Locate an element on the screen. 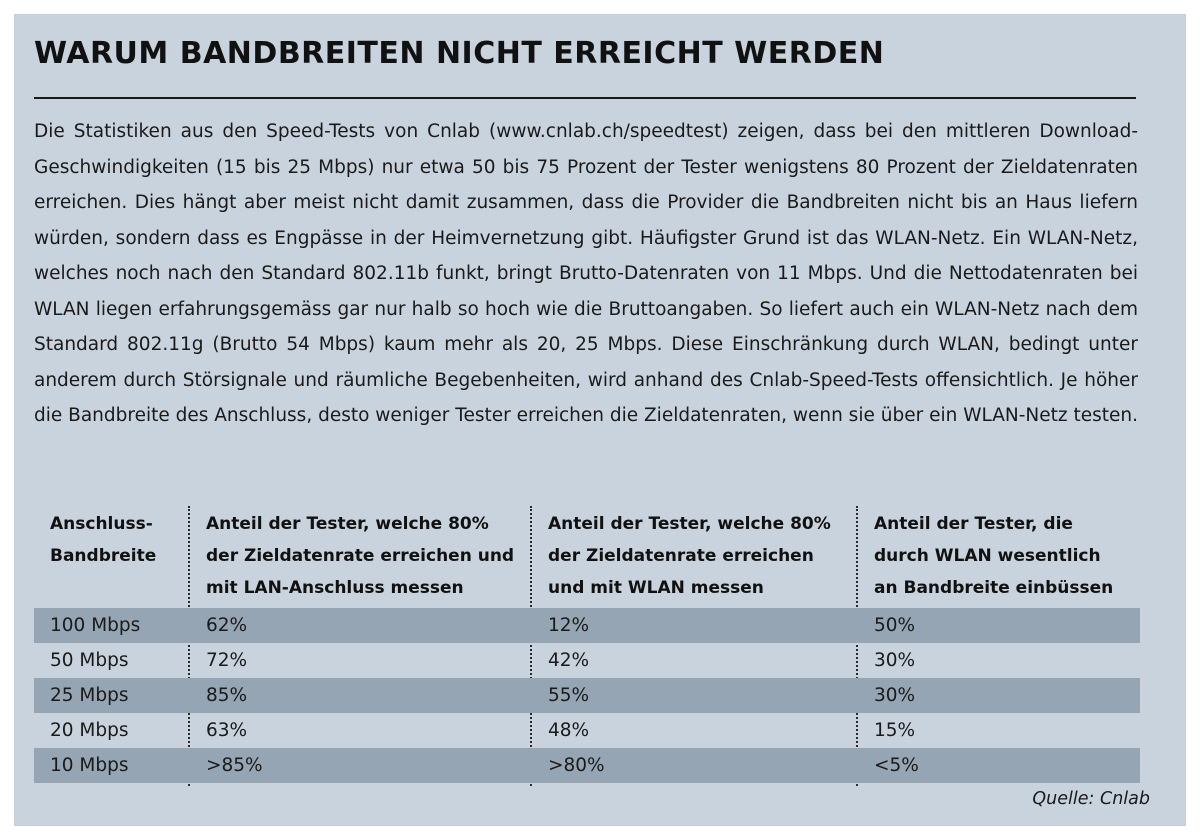 Image resolution: width=1200 pixels, height=840 pixels. header-line: und mit WLAN messen is located at coordinates (656, 588).